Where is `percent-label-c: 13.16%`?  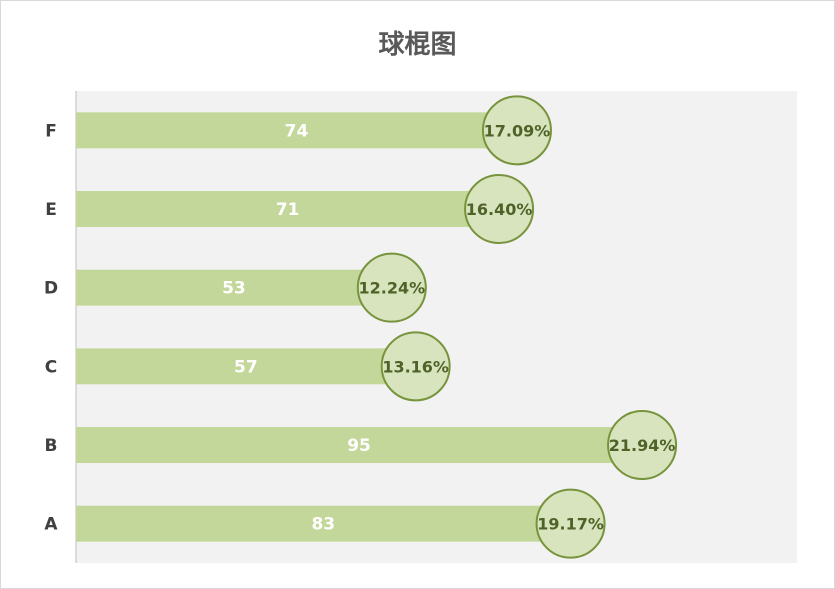 percent-label-c: 13.16% is located at coordinates (415, 366).